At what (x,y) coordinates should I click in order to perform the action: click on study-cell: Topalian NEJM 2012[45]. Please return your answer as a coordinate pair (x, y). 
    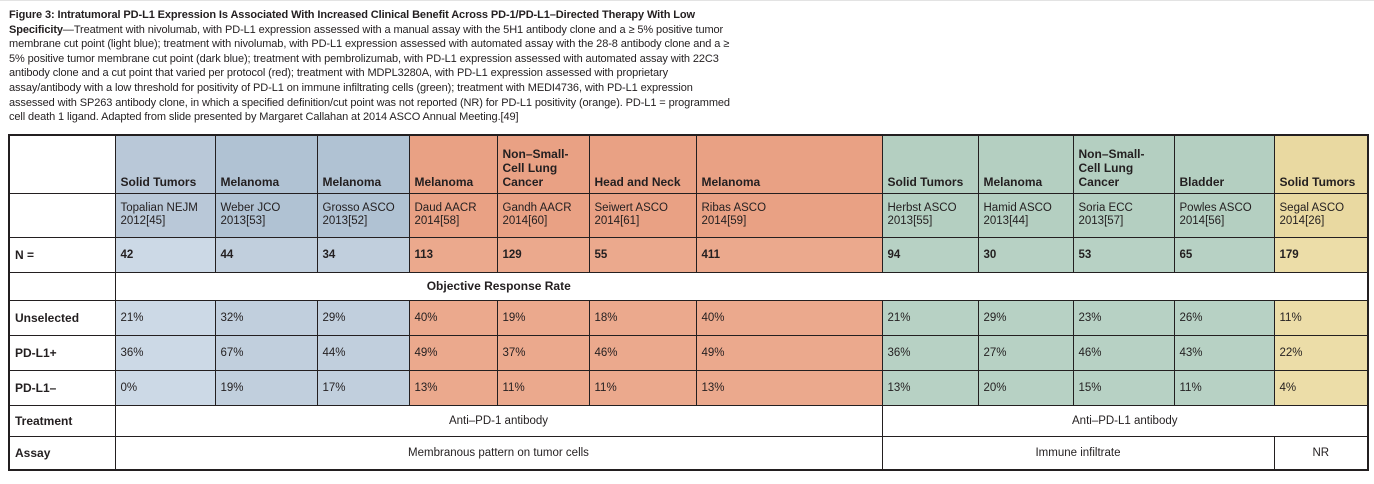
    Looking at the image, I should click on (165, 215).